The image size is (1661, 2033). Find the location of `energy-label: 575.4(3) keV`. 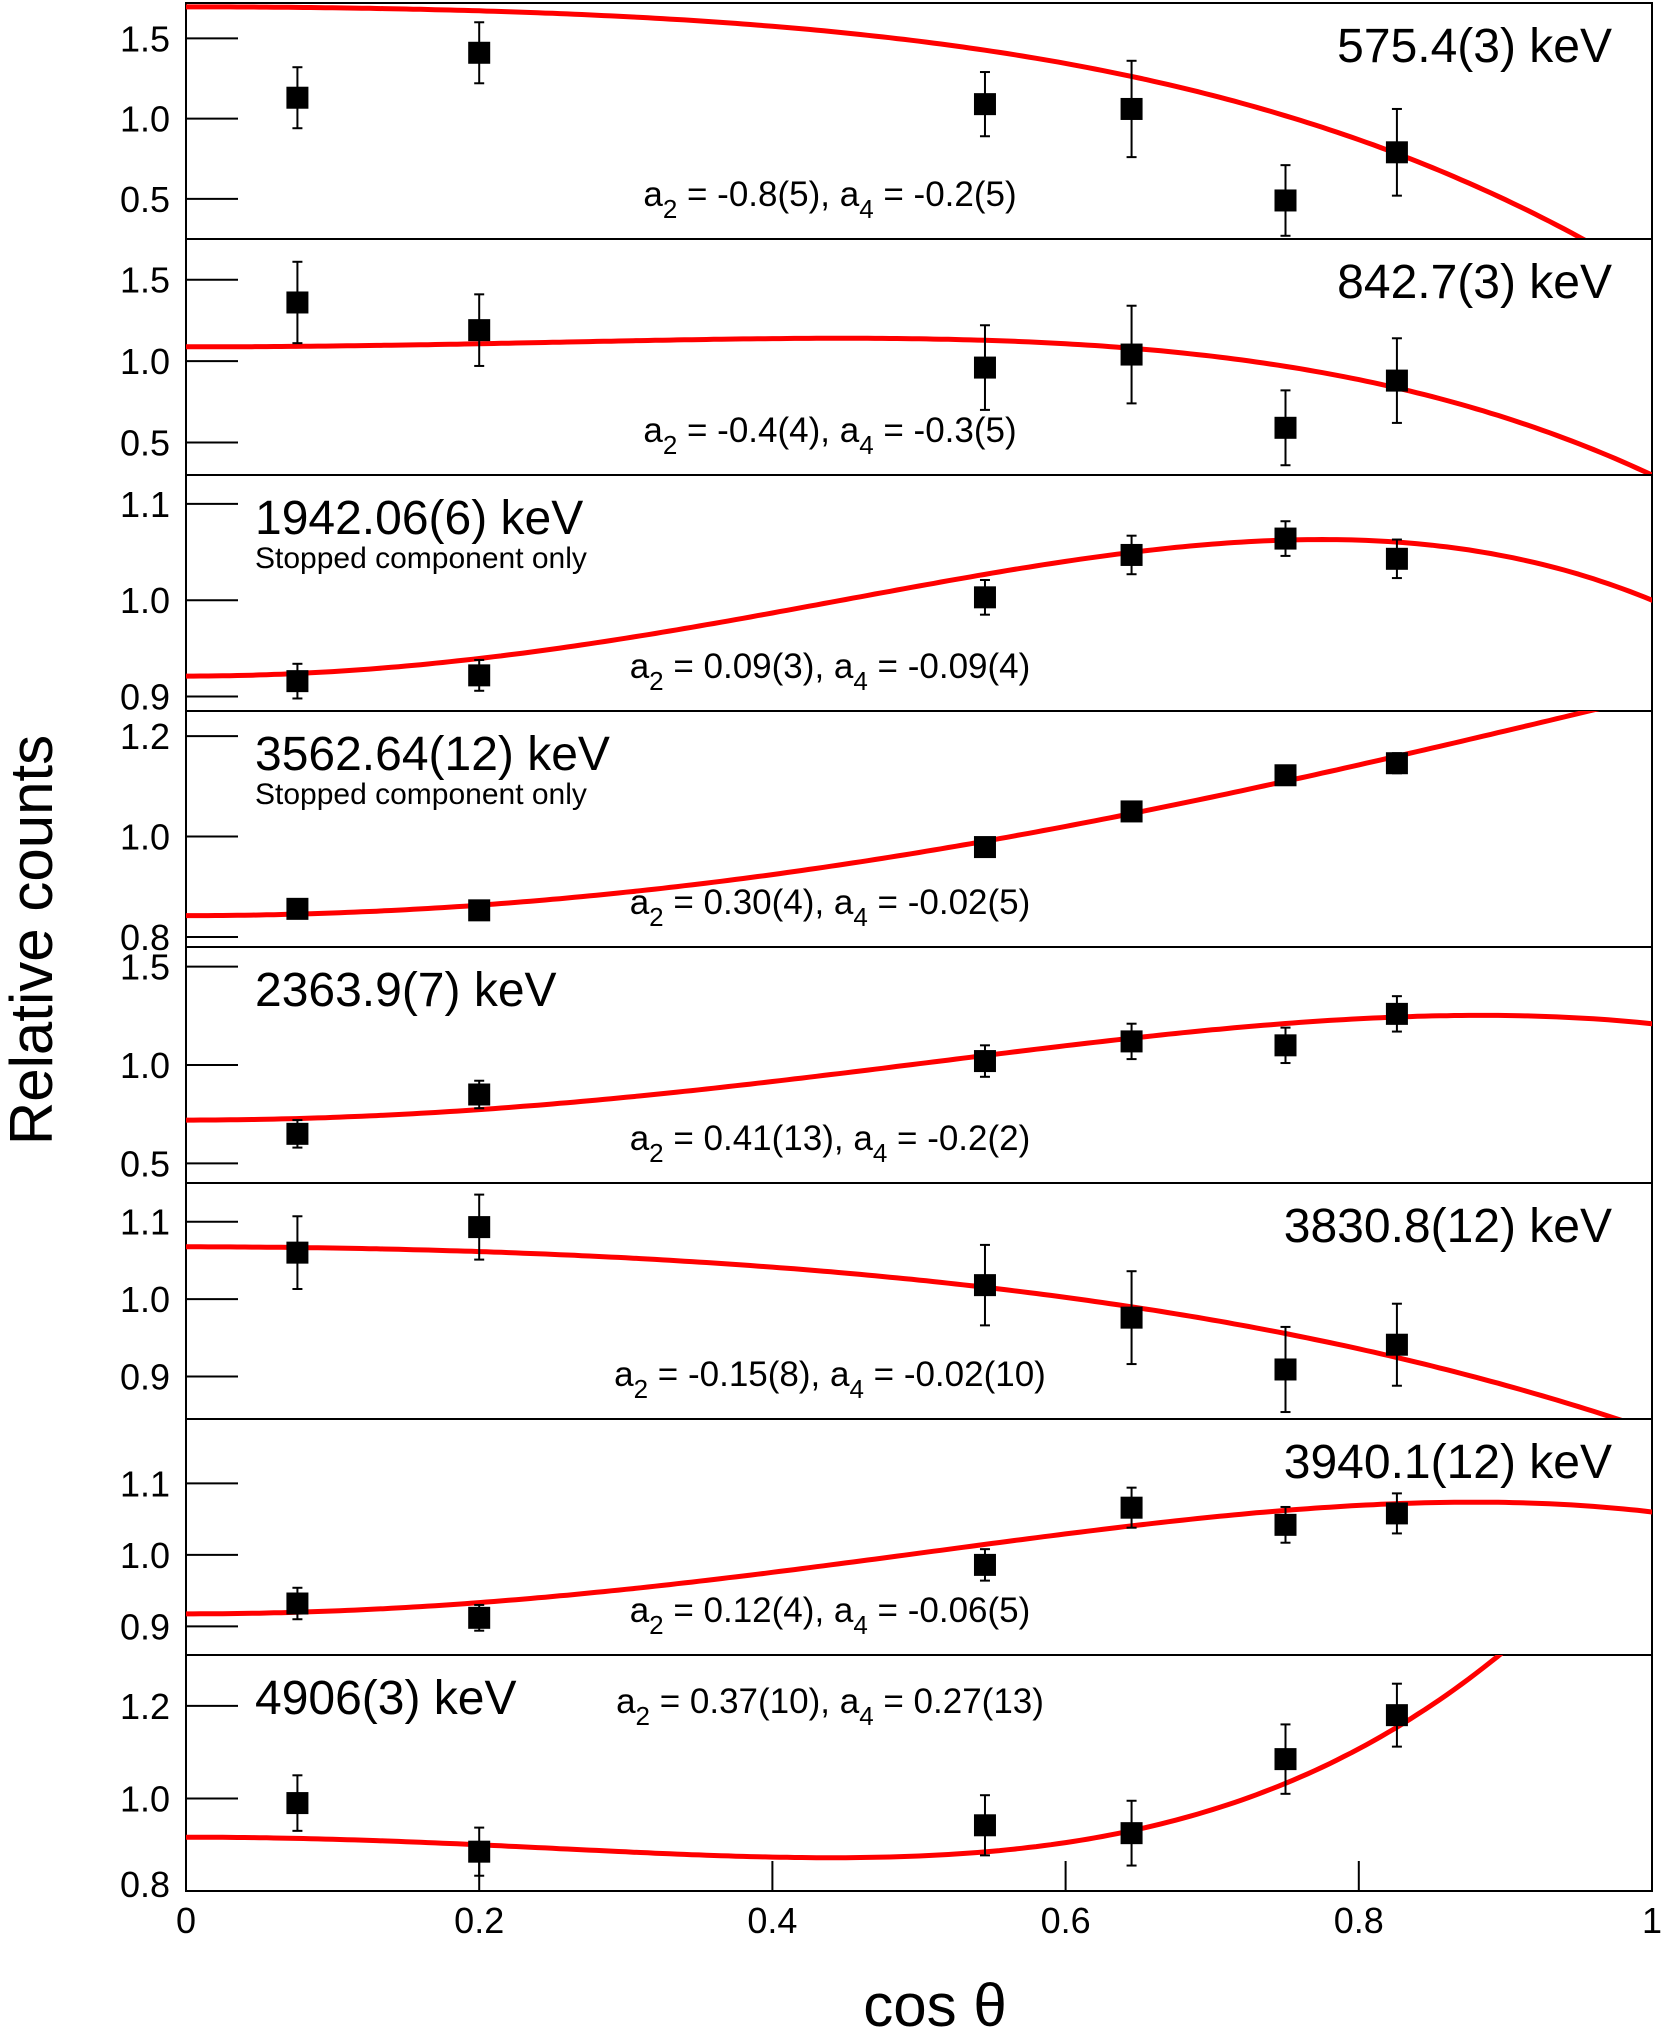

energy-label: 575.4(3) keV is located at coordinates (1474, 46).